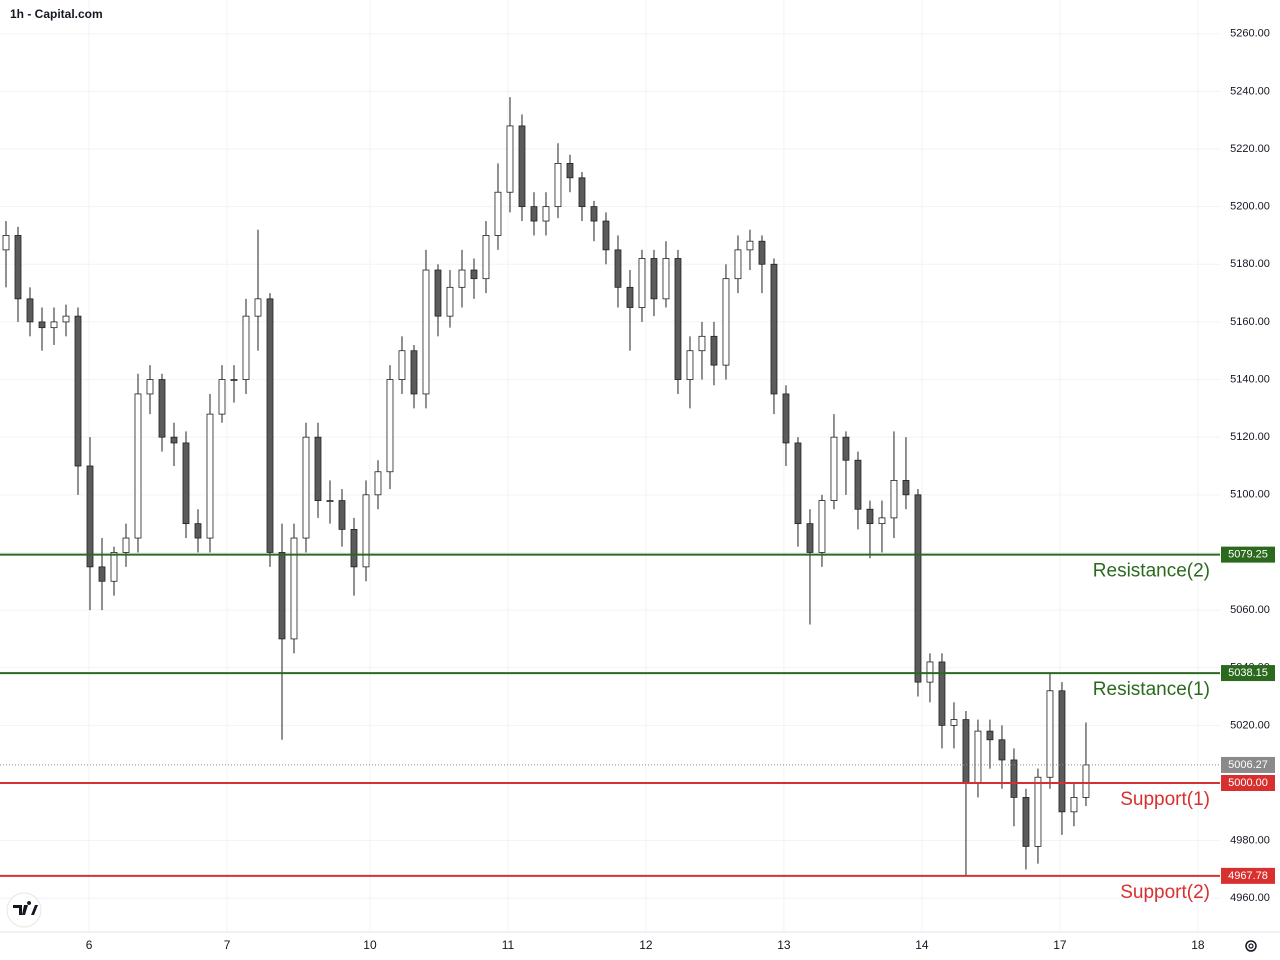 Image resolution: width=1280 pixels, height=960 pixels. I want to click on chart-title: 1h - Capital.com, so click(56, 14).